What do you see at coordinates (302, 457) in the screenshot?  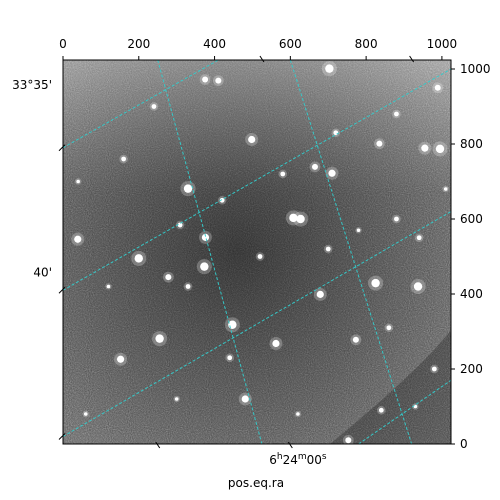 I see `ra-unit: m` at bounding box center [302, 457].